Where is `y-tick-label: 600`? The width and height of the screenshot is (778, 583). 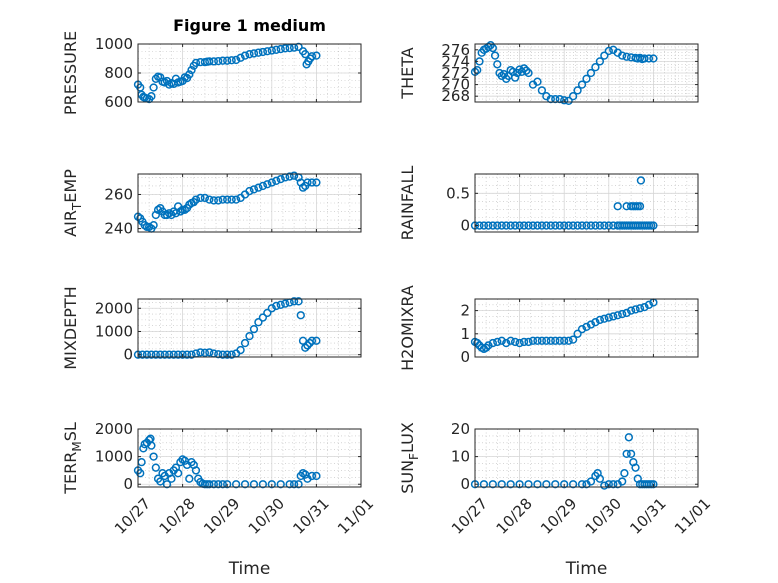 y-tick-label: 600 is located at coordinates (118, 102).